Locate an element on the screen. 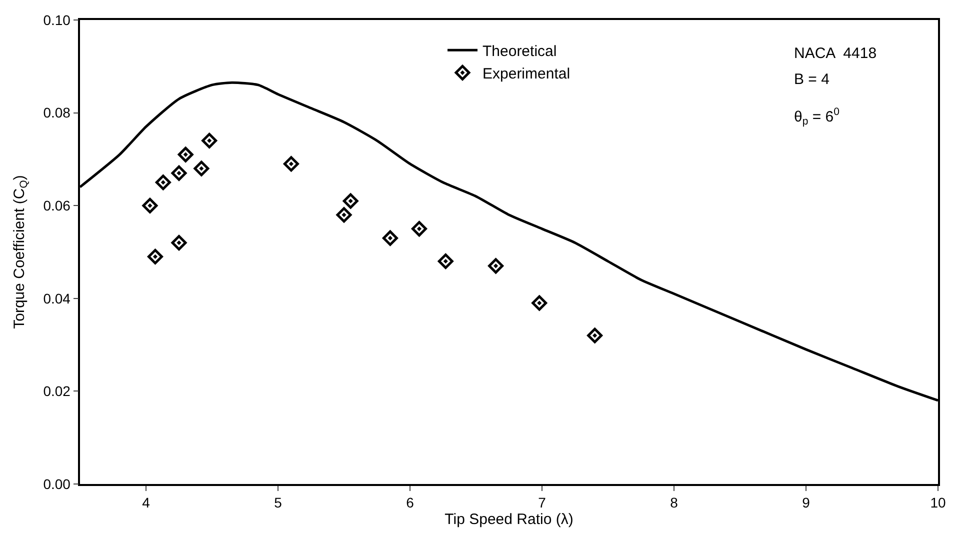 The width and height of the screenshot is (958, 537). x-tick-label: 6 is located at coordinates (410, 502).